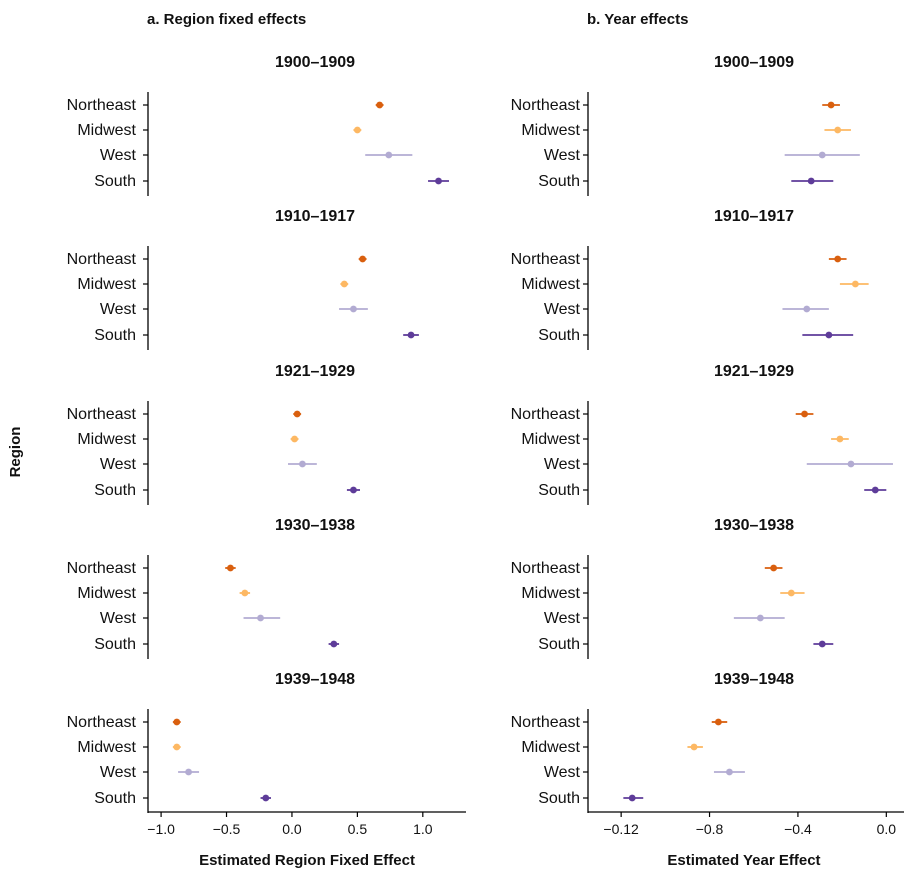 Image resolution: width=905 pixels, height=873 pixels. I want to click on x-tick-label: −0.12, so click(621, 829).